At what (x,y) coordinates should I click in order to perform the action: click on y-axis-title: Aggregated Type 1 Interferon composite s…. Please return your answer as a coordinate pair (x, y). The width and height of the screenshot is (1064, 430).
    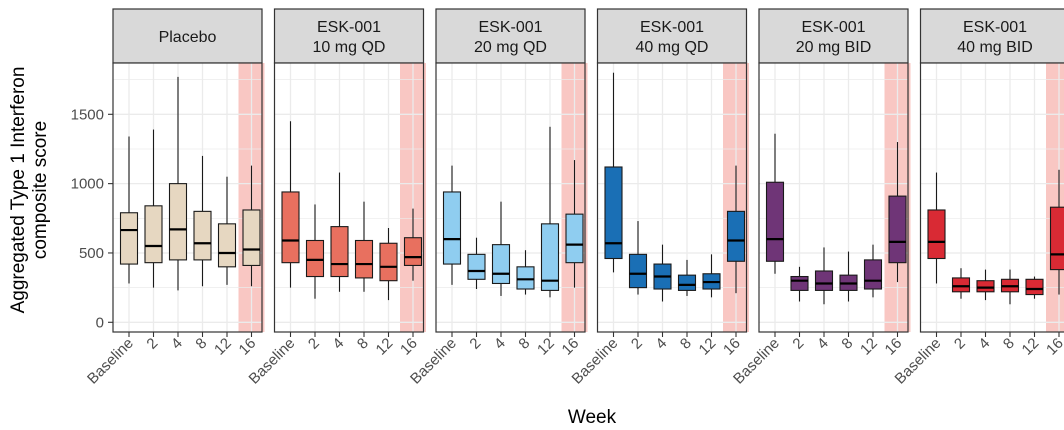
    Looking at the image, I should click on (29, 190).